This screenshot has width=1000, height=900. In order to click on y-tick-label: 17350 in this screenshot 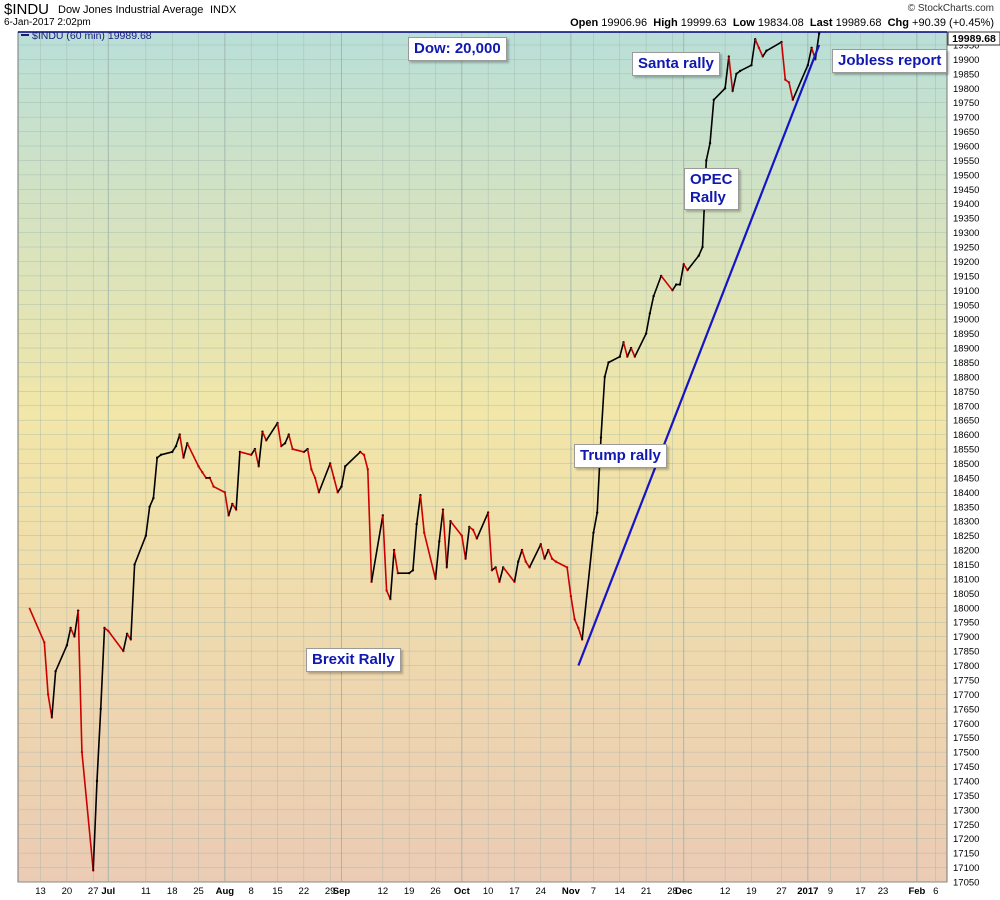, I will do `click(966, 796)`.